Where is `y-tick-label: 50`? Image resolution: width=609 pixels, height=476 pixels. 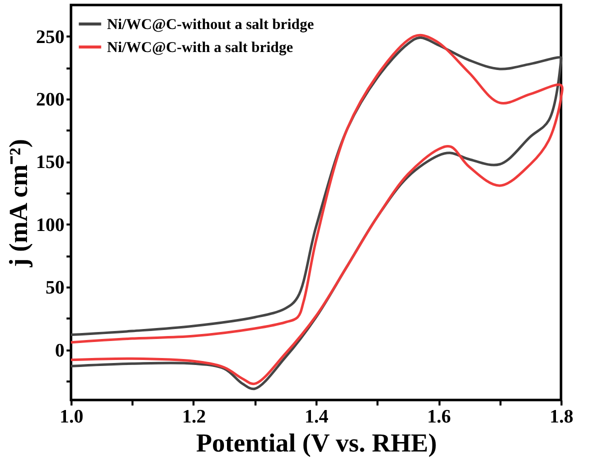 y-tick-label: 50 is located at coordinates (55, 288).